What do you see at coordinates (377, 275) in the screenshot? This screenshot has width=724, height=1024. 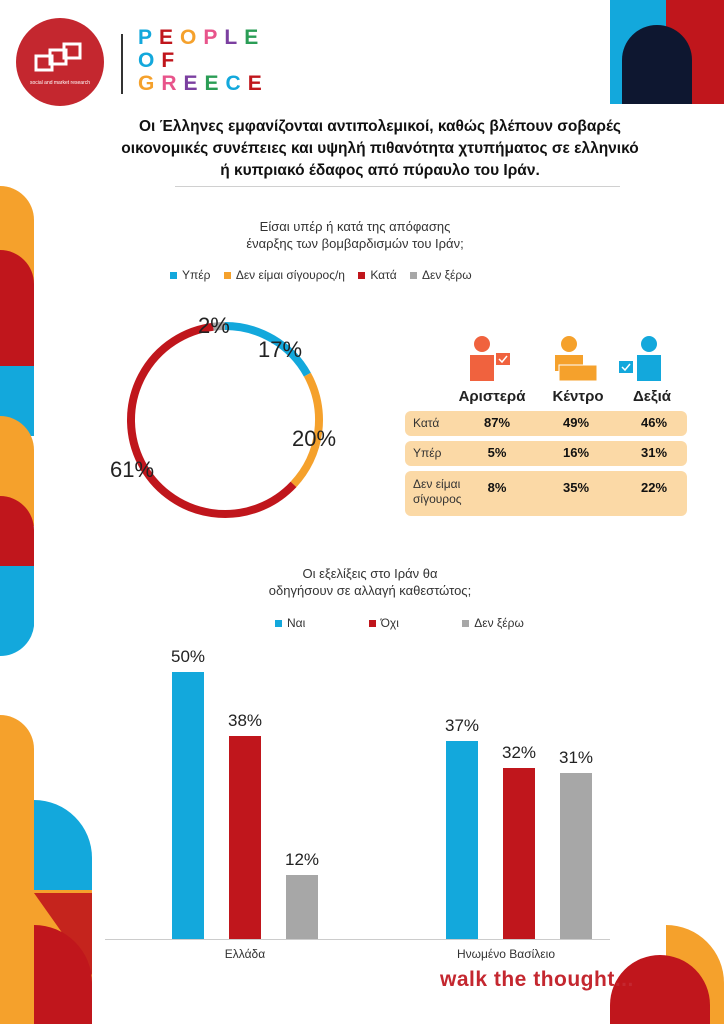 I see `legend-item-against: Κατά` at bounding box center [377, 275].